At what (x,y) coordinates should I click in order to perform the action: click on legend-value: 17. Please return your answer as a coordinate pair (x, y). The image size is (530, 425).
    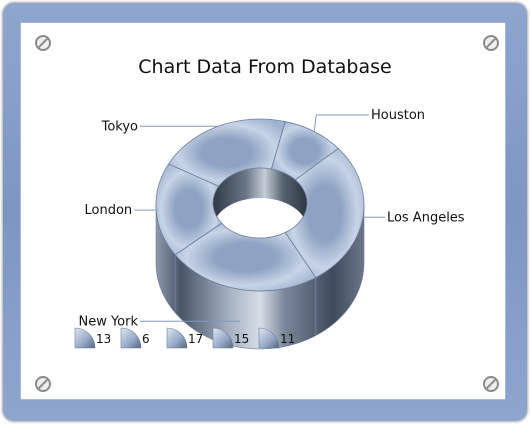
    Looking at the image, I should click on (195, 339).